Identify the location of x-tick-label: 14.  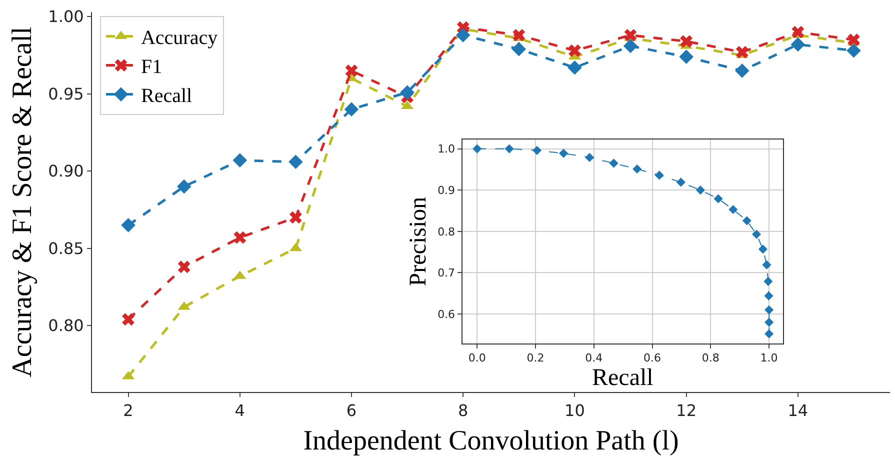
(798, 410).